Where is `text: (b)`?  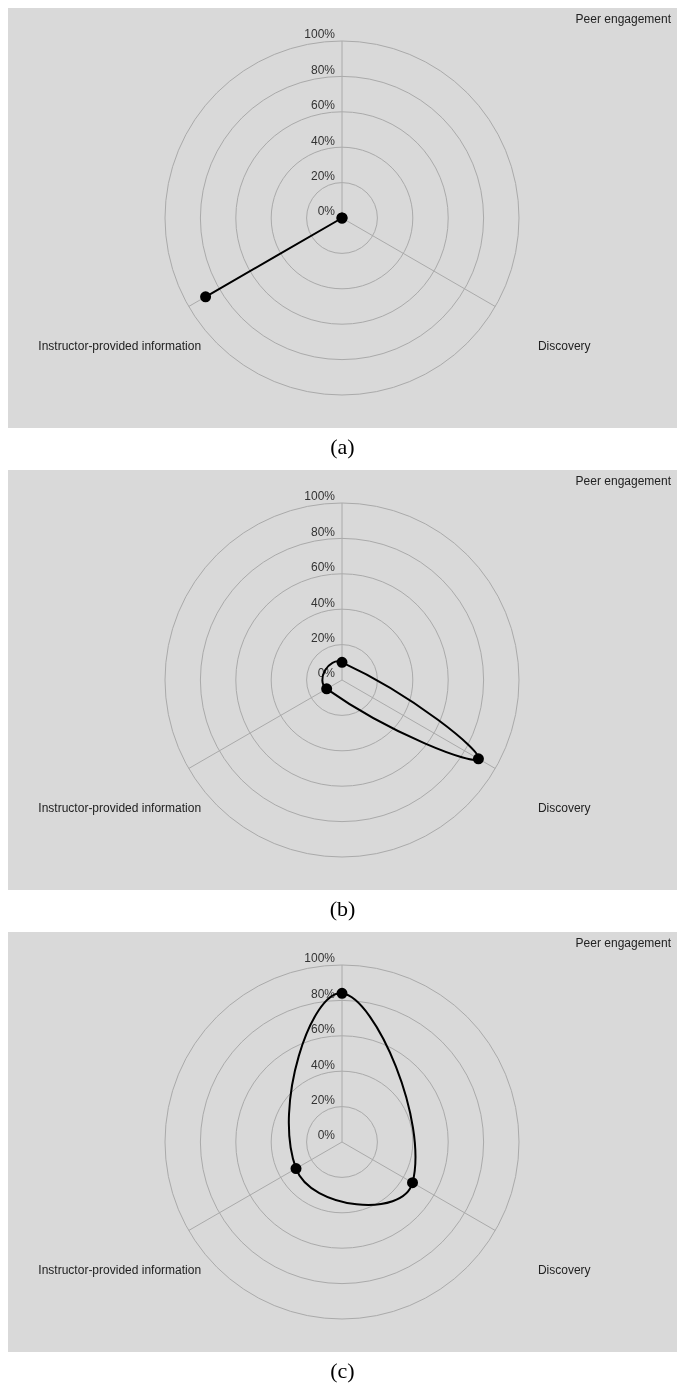
text: (b) is located at coordinates (342, 909).